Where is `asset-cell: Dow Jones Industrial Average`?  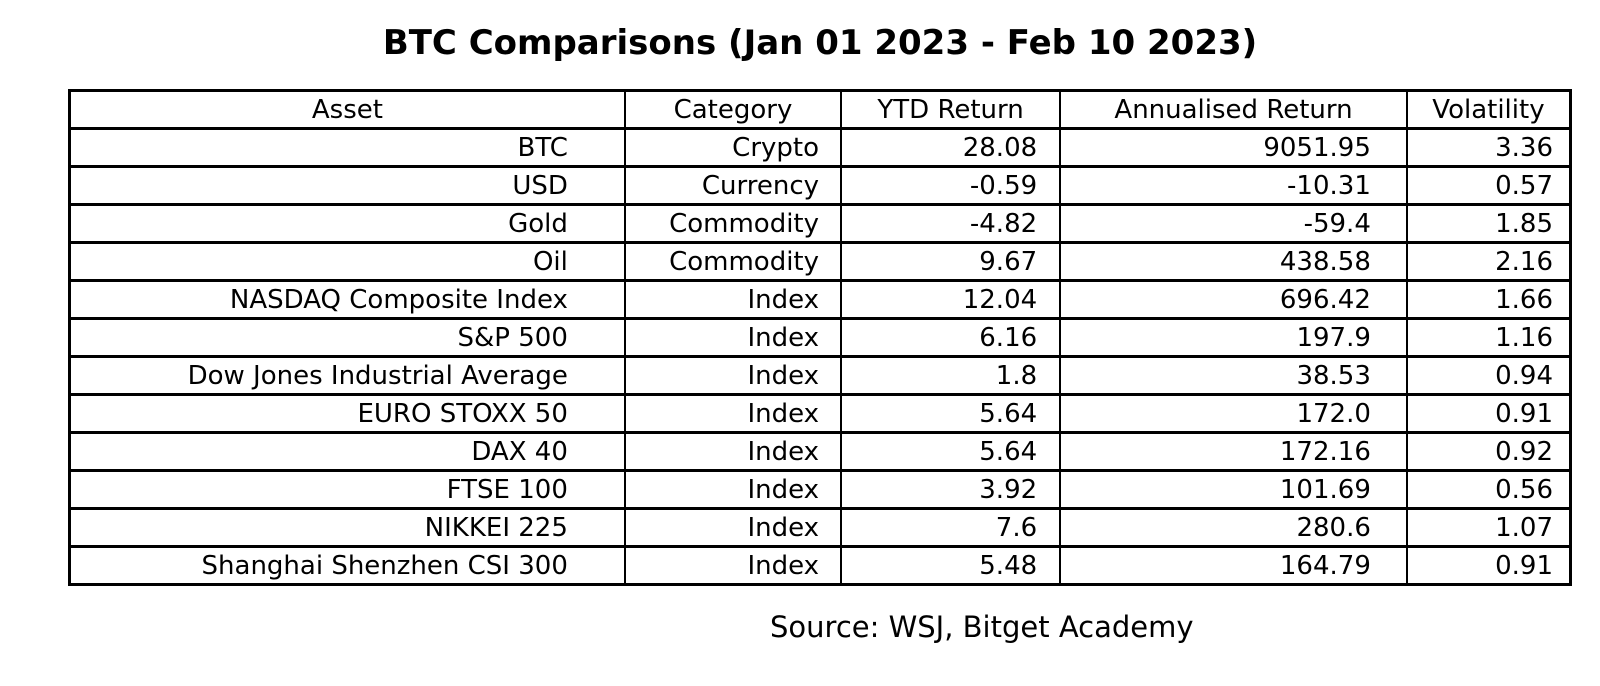
asset-cell: Dow Jones Industrial Average is located at coordinates (347, 375).